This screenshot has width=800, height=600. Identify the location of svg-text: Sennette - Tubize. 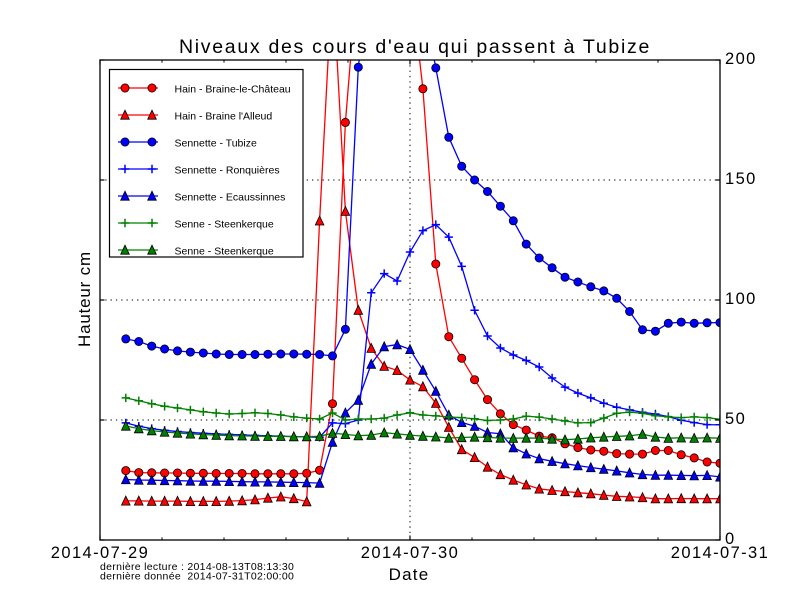
(216, 143).